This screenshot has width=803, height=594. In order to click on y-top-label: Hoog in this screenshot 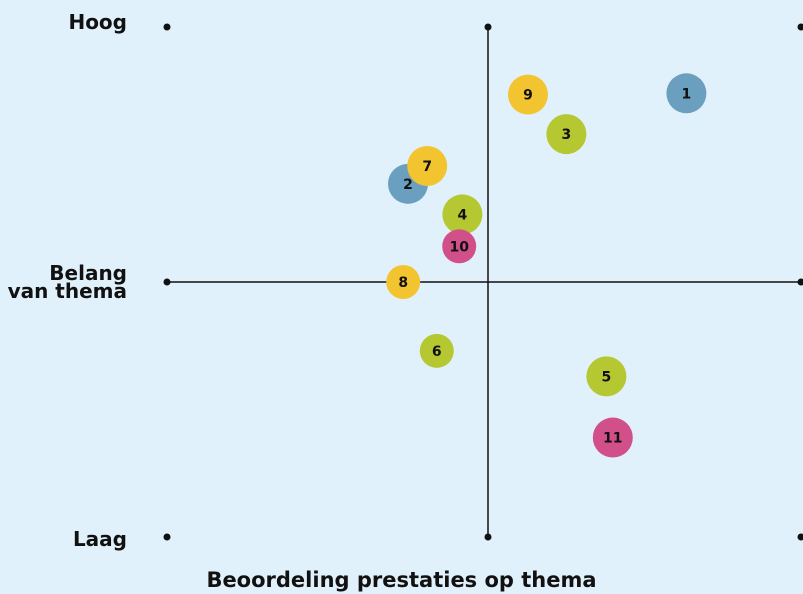, I will do `click(97, 22)`.